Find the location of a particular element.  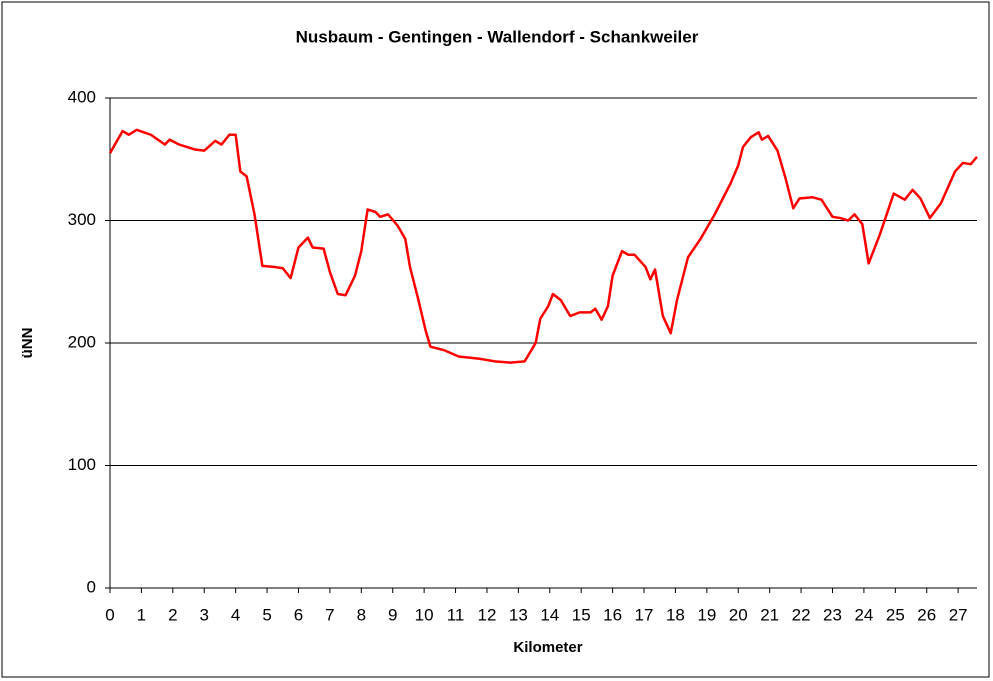

x-tick-label: 8 is located at coordinates (361, 614).